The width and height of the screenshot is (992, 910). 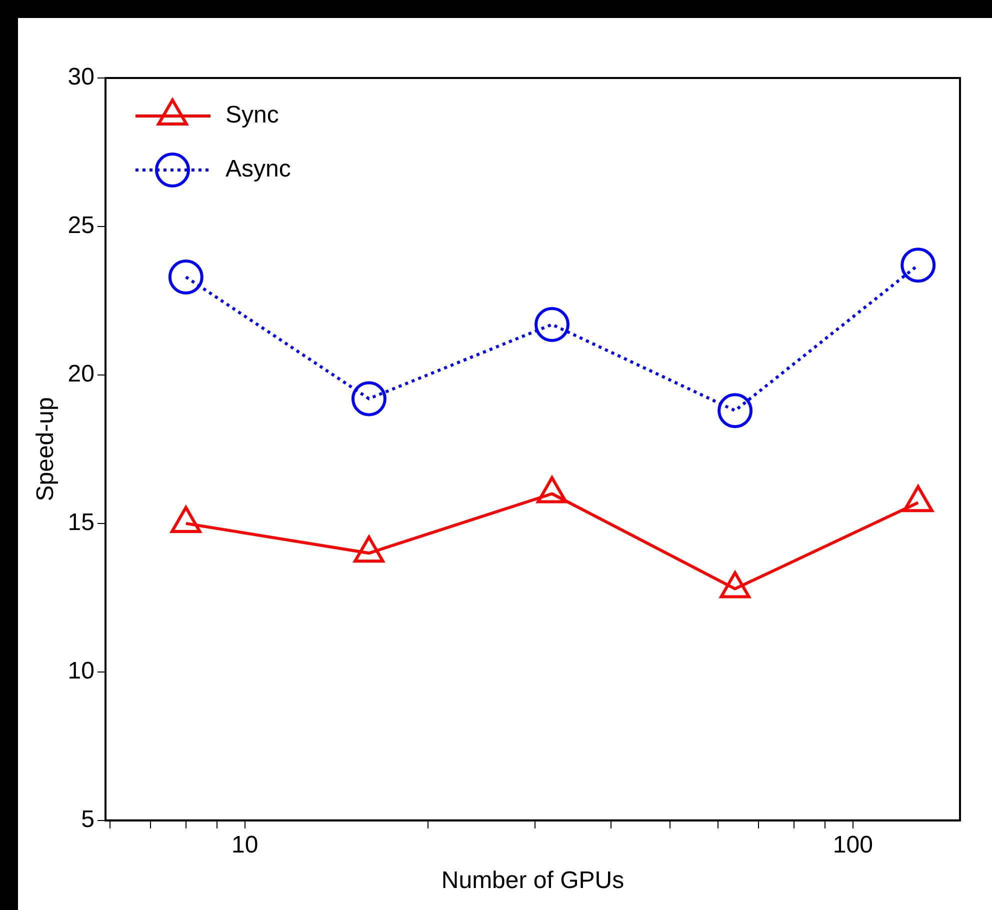 I want to click on y-tick-label: 10, so click(x=81, y=671).